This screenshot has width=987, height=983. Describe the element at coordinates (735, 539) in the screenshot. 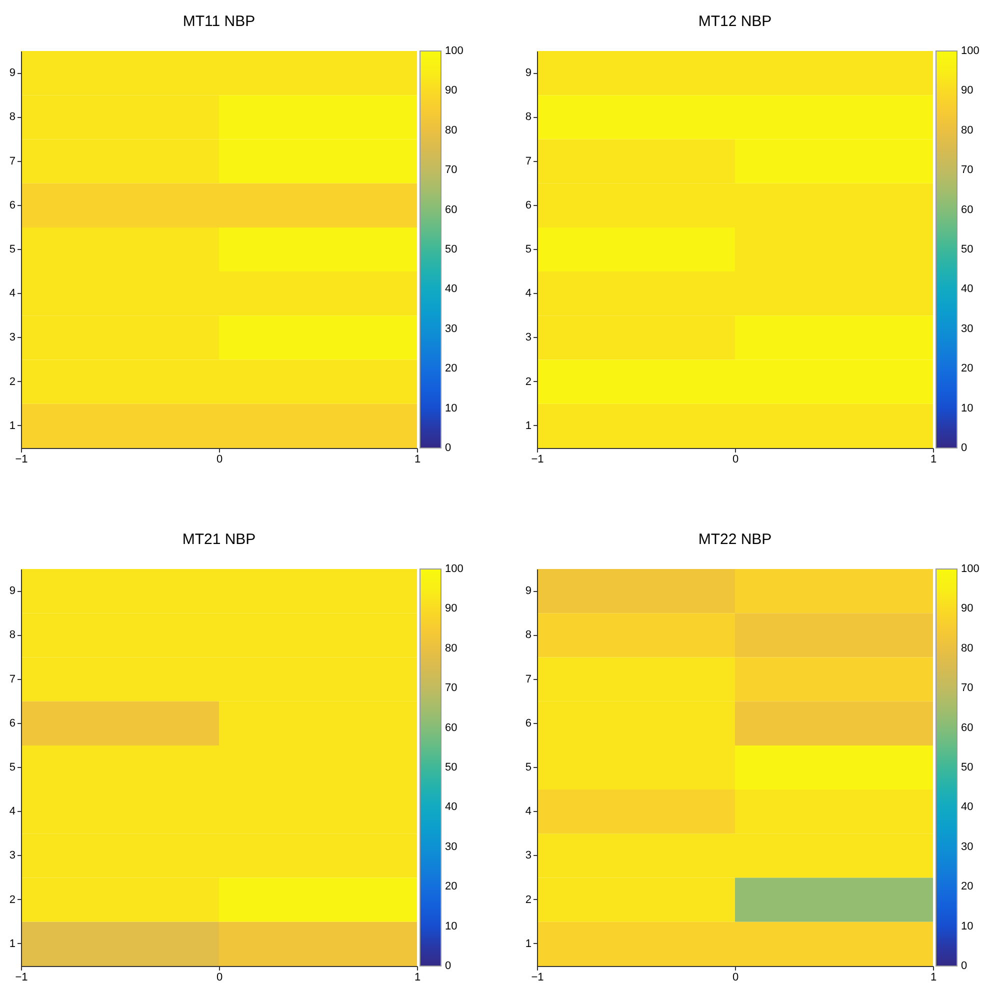

I see `chart-title: MT22 NBP` at that location.